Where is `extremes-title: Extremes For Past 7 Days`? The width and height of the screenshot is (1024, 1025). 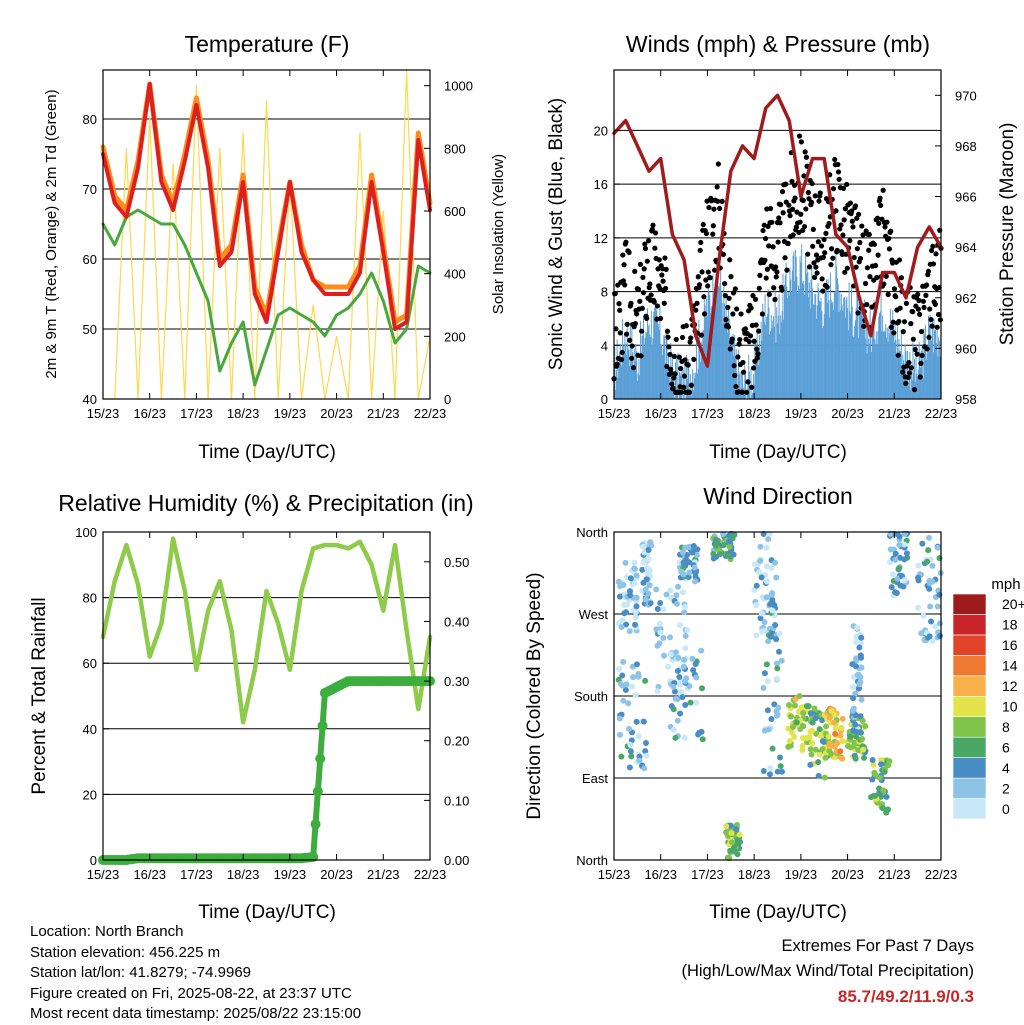 extremes-title: Extremes For Past 7 Days is located at coordinates (877, 946).